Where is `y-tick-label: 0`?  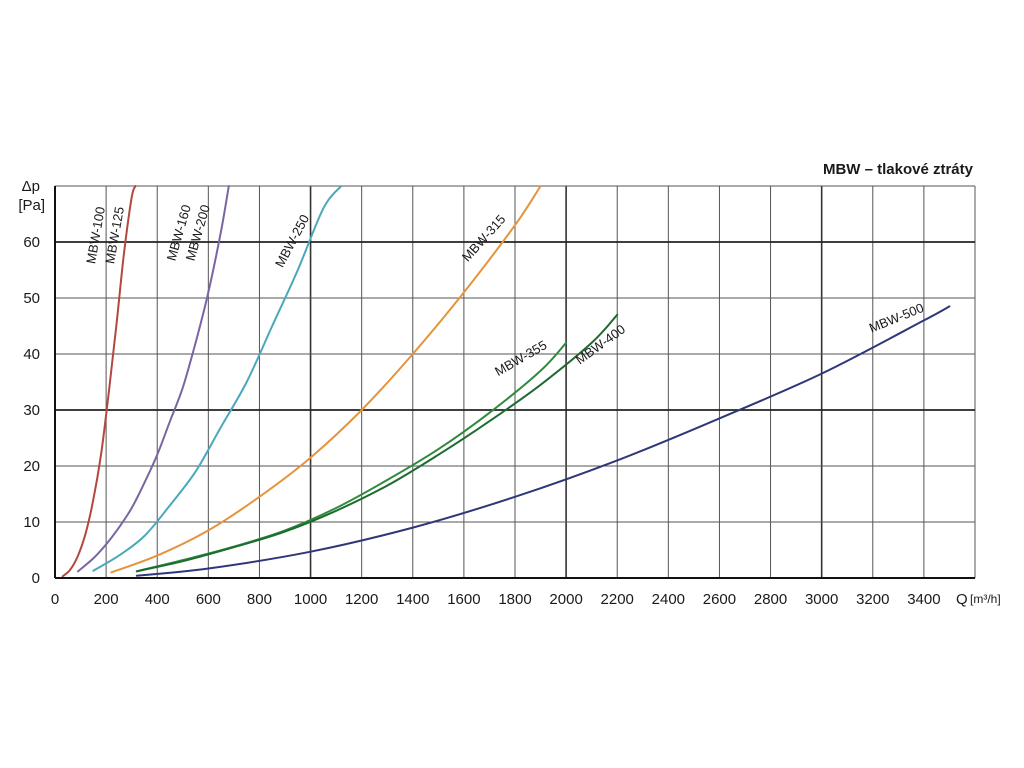 y-tick-label: 0 is located at coordinates (36, 578).